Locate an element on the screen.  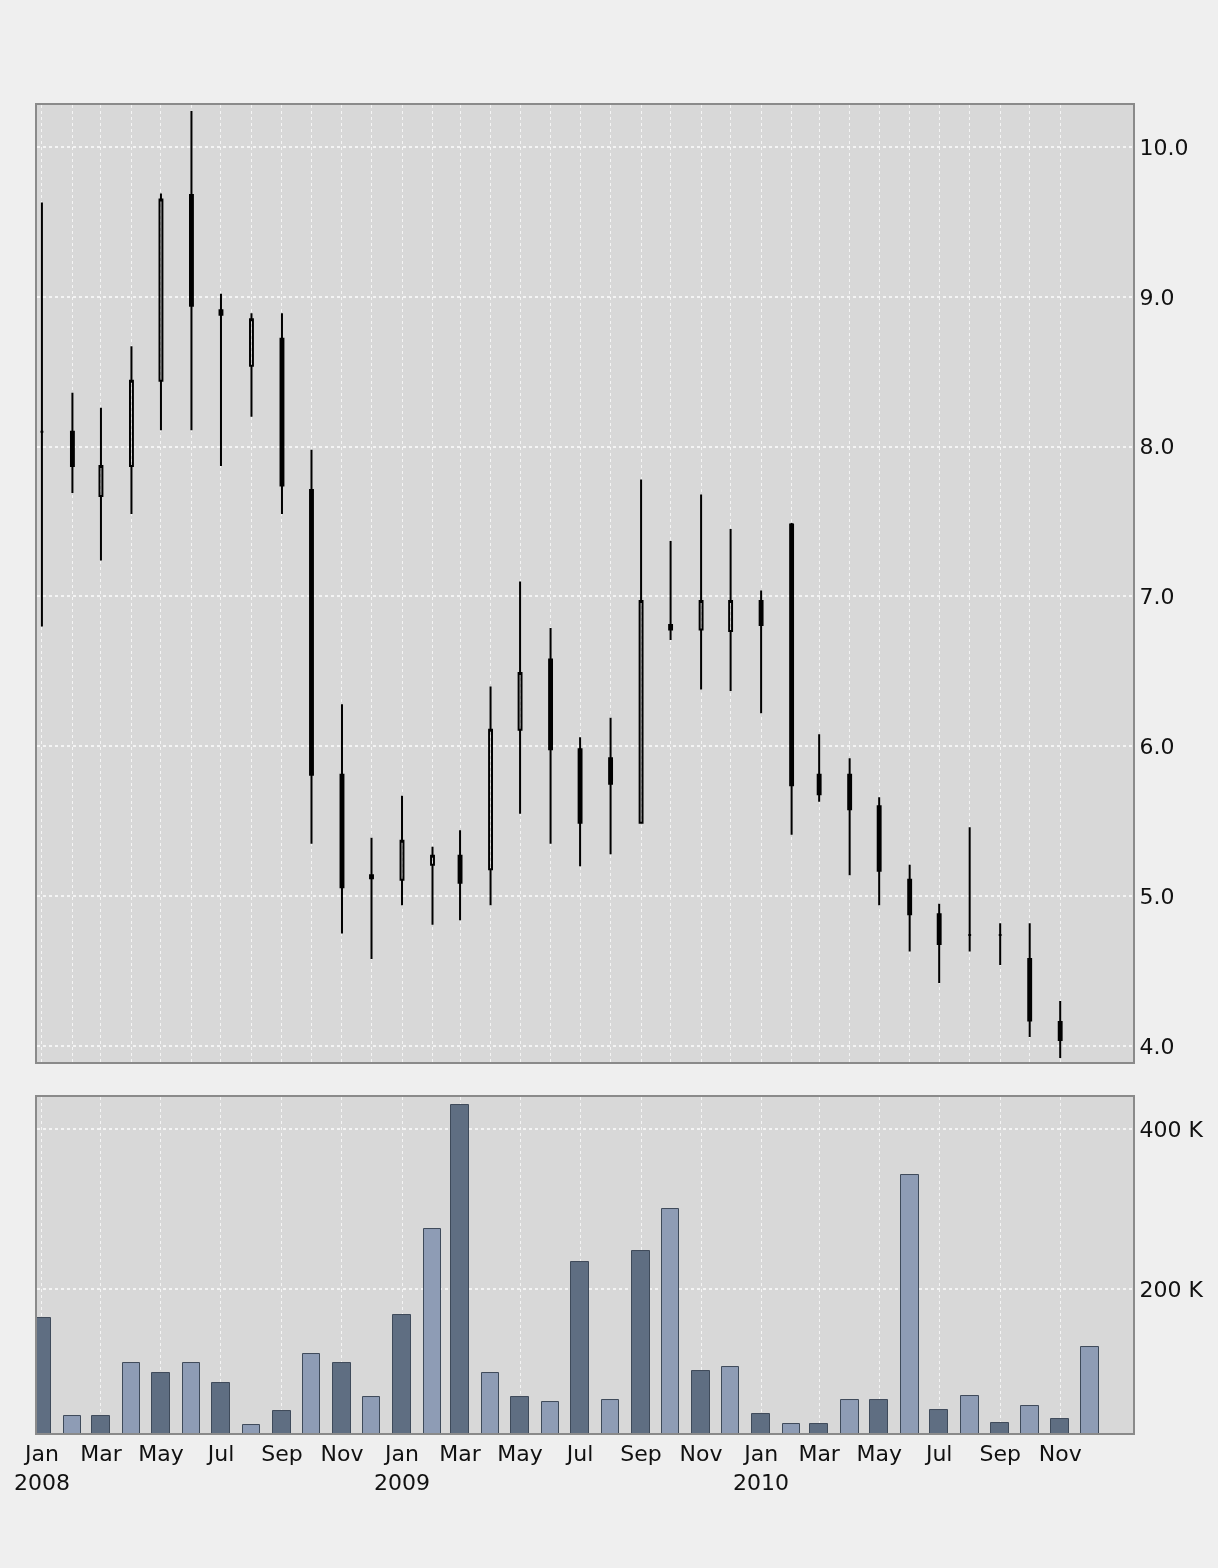
x-tick-label: Jan 2010 is located at coordinates (761, 1468).